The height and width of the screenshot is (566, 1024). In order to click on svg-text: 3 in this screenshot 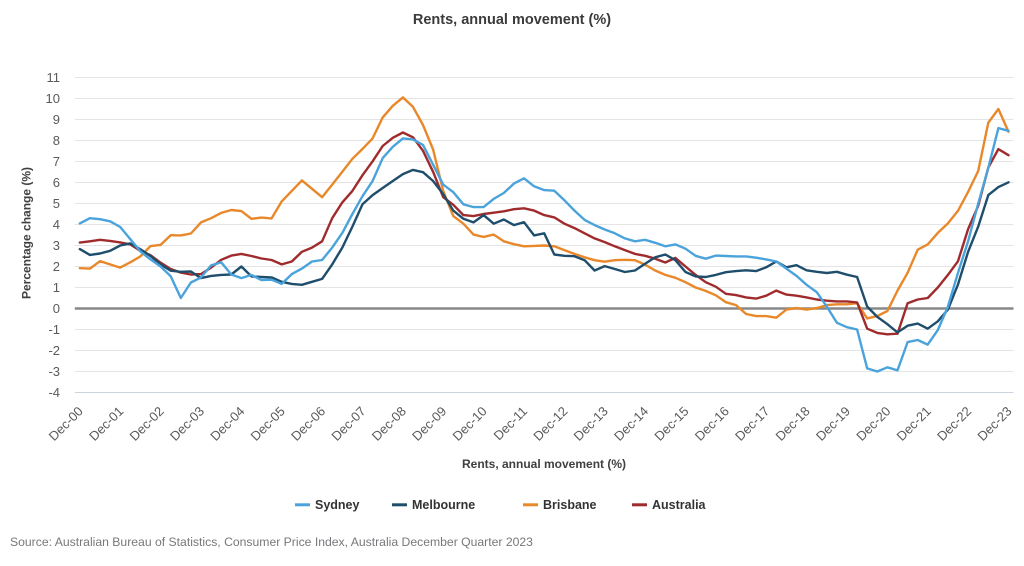, I will do `click(56, 245)`.